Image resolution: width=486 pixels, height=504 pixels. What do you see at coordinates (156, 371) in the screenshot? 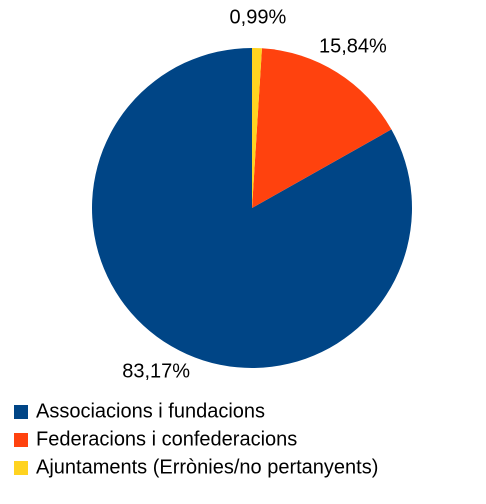
I see `data-label: 83,17%` at bounding box center [156, 371].